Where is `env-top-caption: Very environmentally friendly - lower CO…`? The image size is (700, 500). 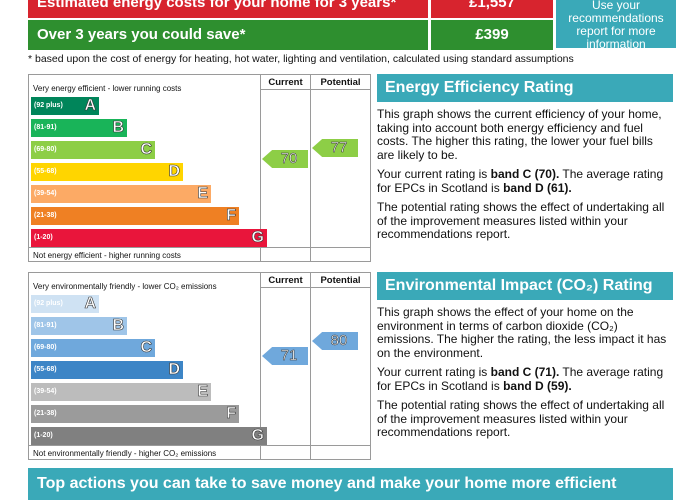 env-top-caption: Very environmentally friendly - lower CO… is located at coordinates (125, 286).